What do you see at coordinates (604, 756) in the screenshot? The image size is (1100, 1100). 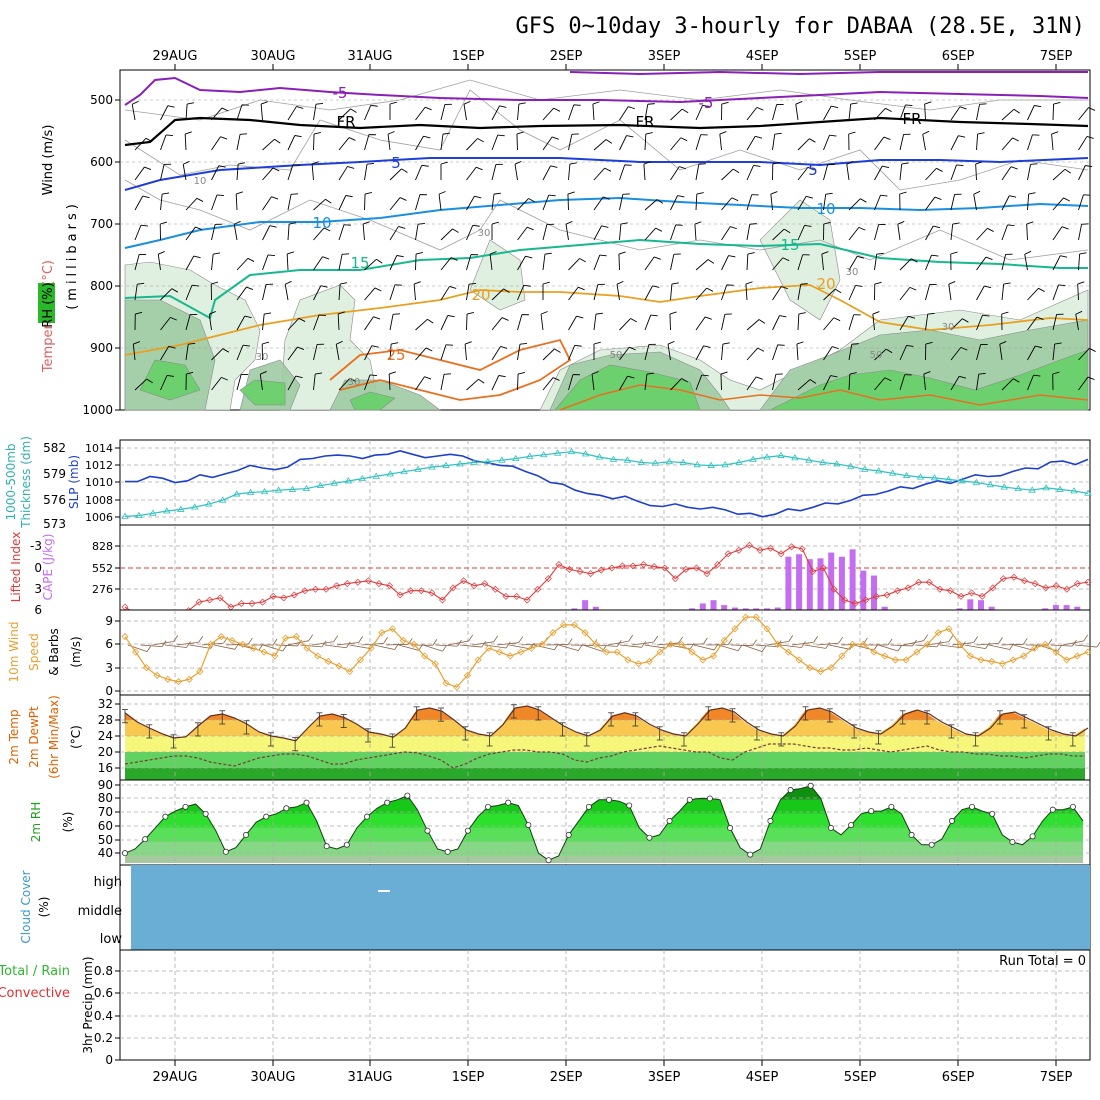 I see `dewpoint-line` at bounding box center [604, 756].